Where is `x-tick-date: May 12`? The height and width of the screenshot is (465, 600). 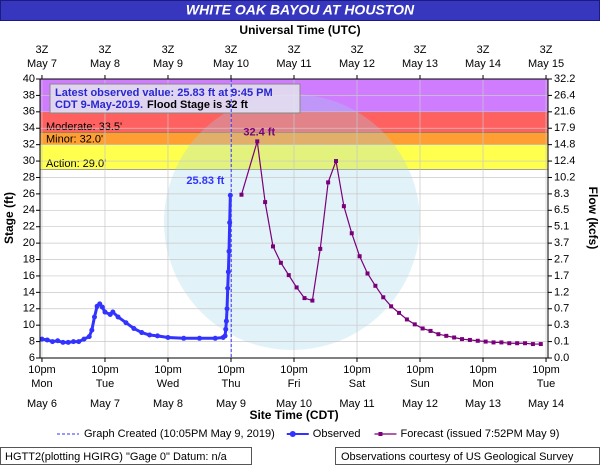
x-tick-date: May 12 is located at coordinates (420, 404).